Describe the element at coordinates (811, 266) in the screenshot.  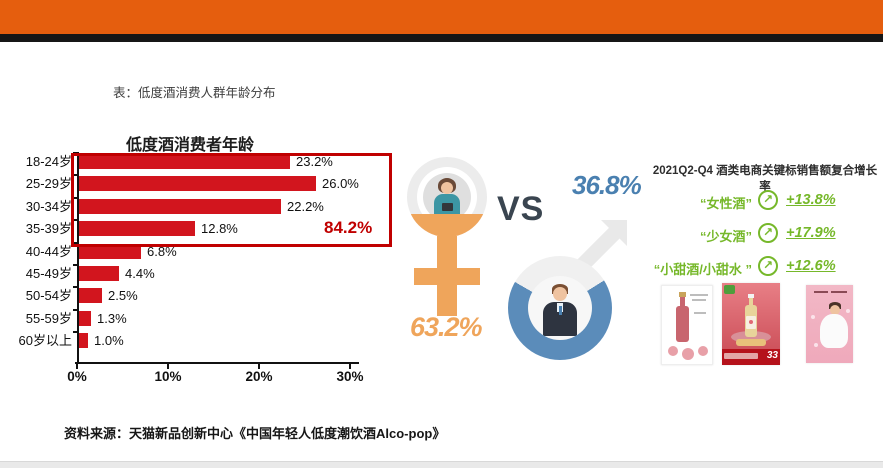
I see `growth-value: +12.6%` at that location.